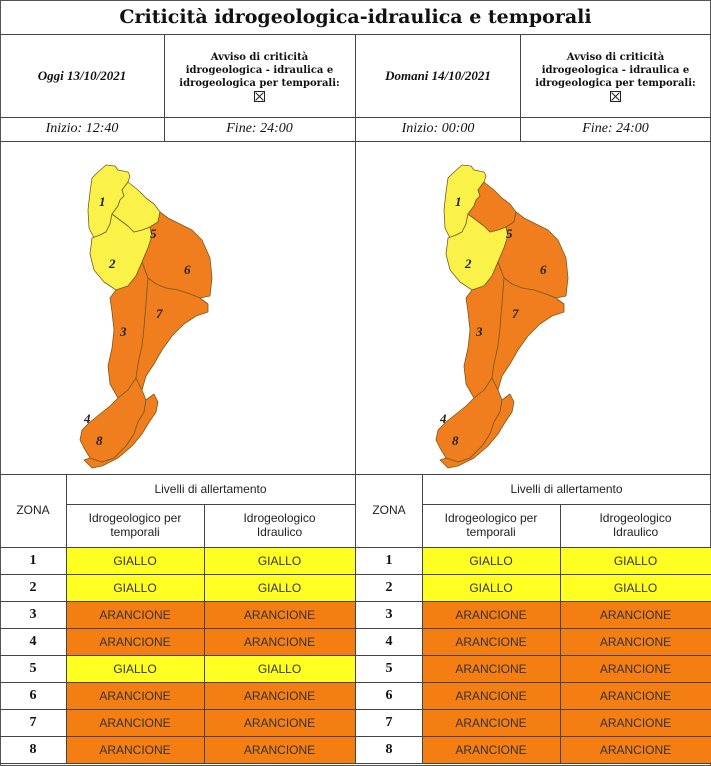 This screenshot has height=766, width=711. I want to click on header-line: temporali, so click(491, 532).